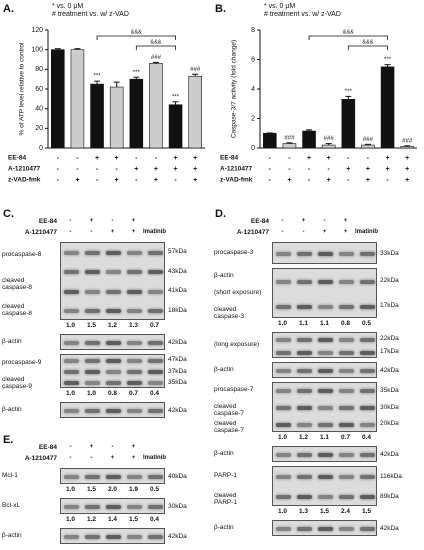 Image resolution: width=424 pixels, height=550 pixels. I want to click on panel-label: E., so click(8, 440).